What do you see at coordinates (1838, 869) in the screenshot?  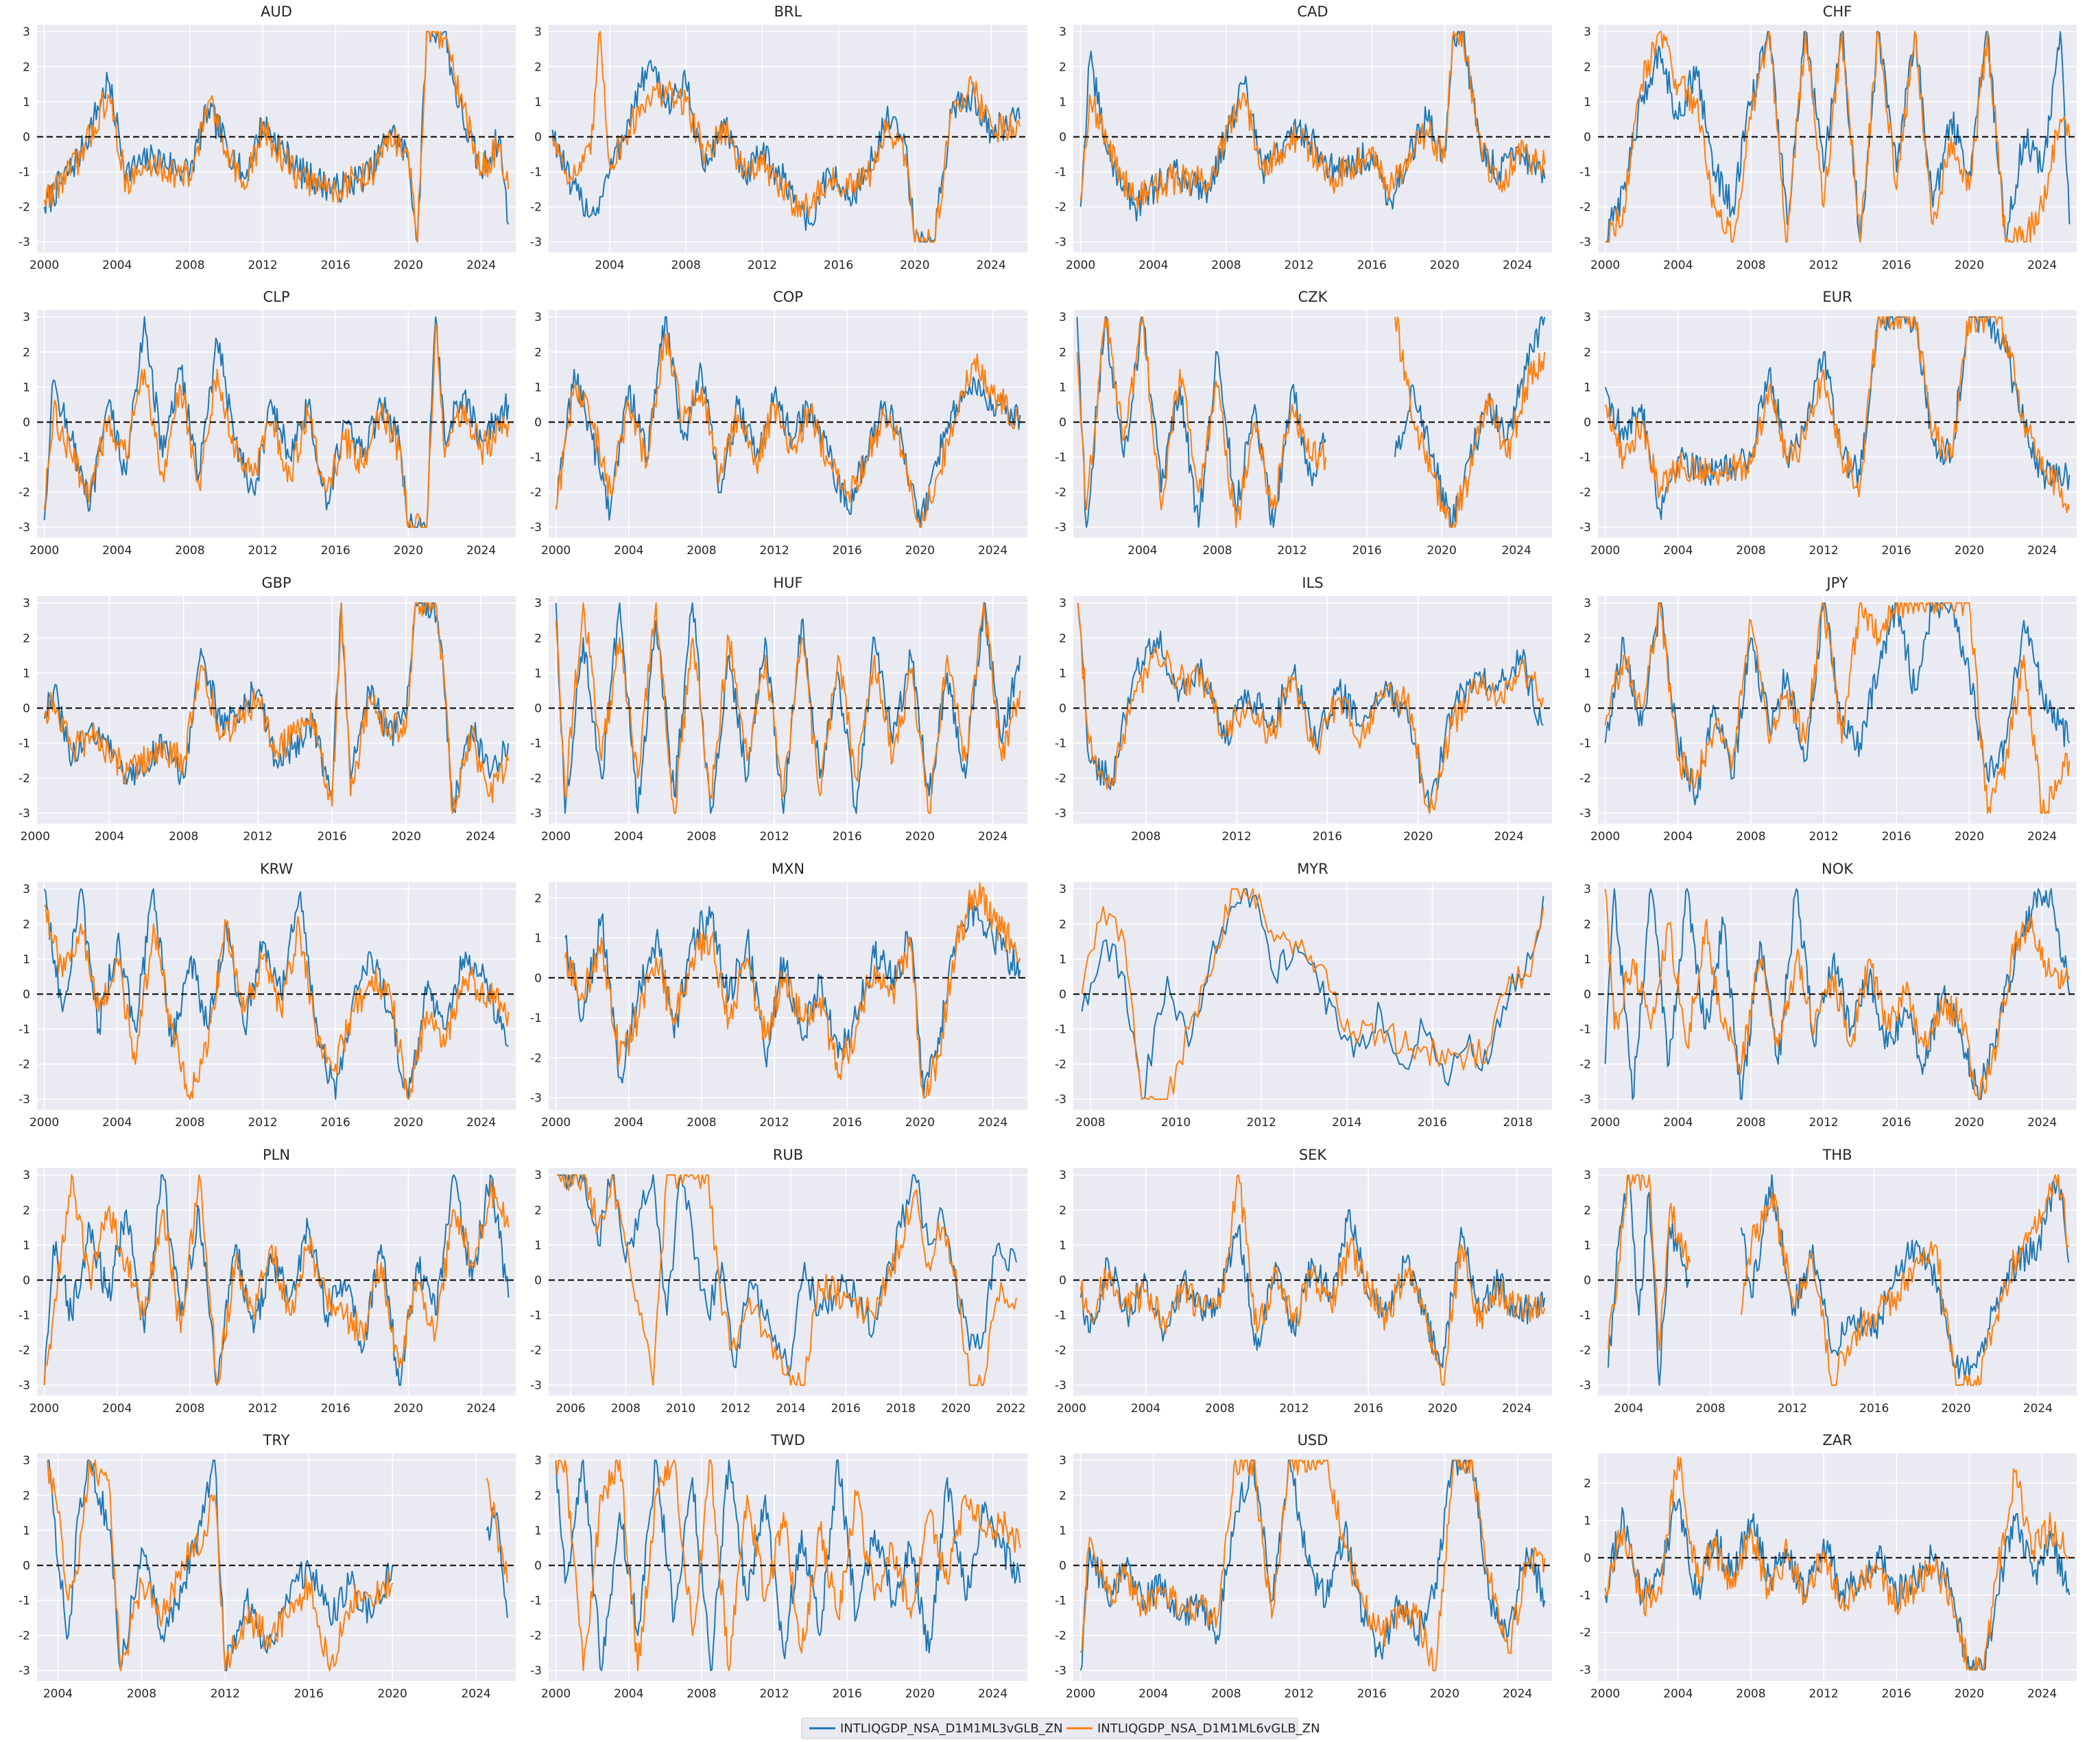 I see `panel-title: NOK` at bounding box center [1838, 869].